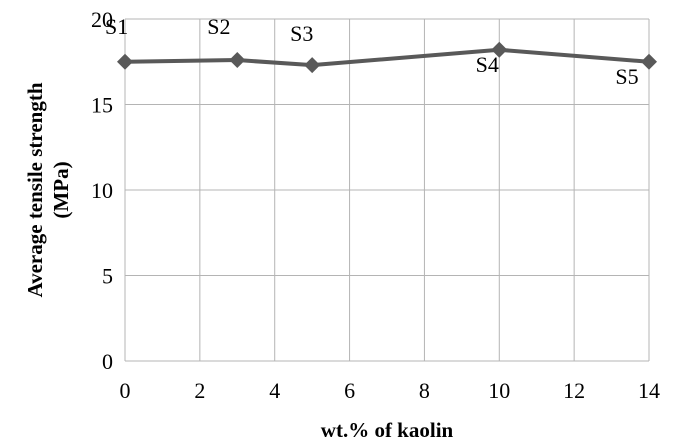  I want to click on data-point-S2, so click(237, 60).